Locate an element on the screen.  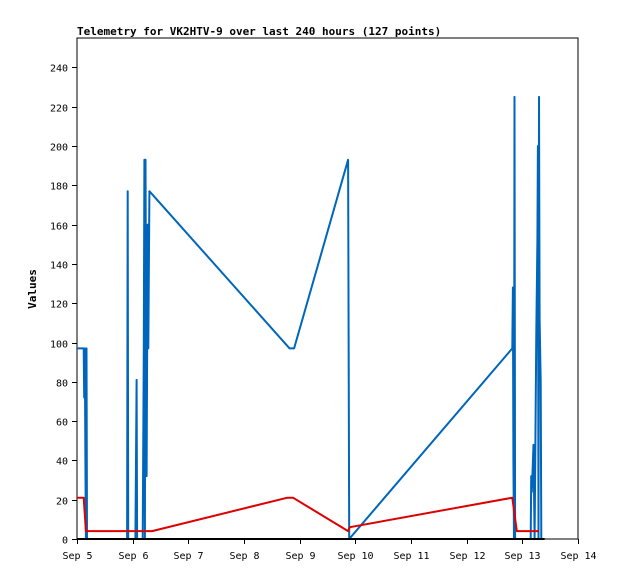
y-tick-label: 240 is located at coordinates (59, 69).